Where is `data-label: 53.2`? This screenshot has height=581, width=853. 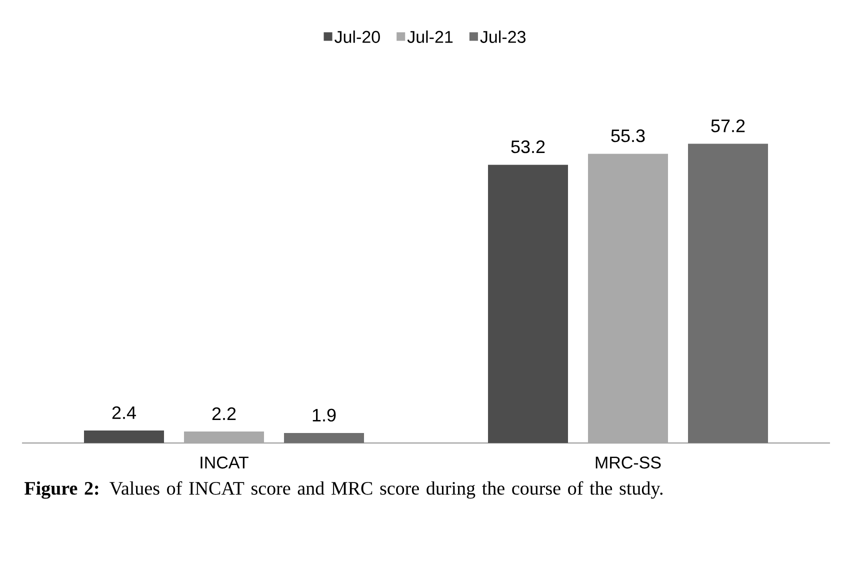 data-label: 53.2 is located at coordinates (528, 147).